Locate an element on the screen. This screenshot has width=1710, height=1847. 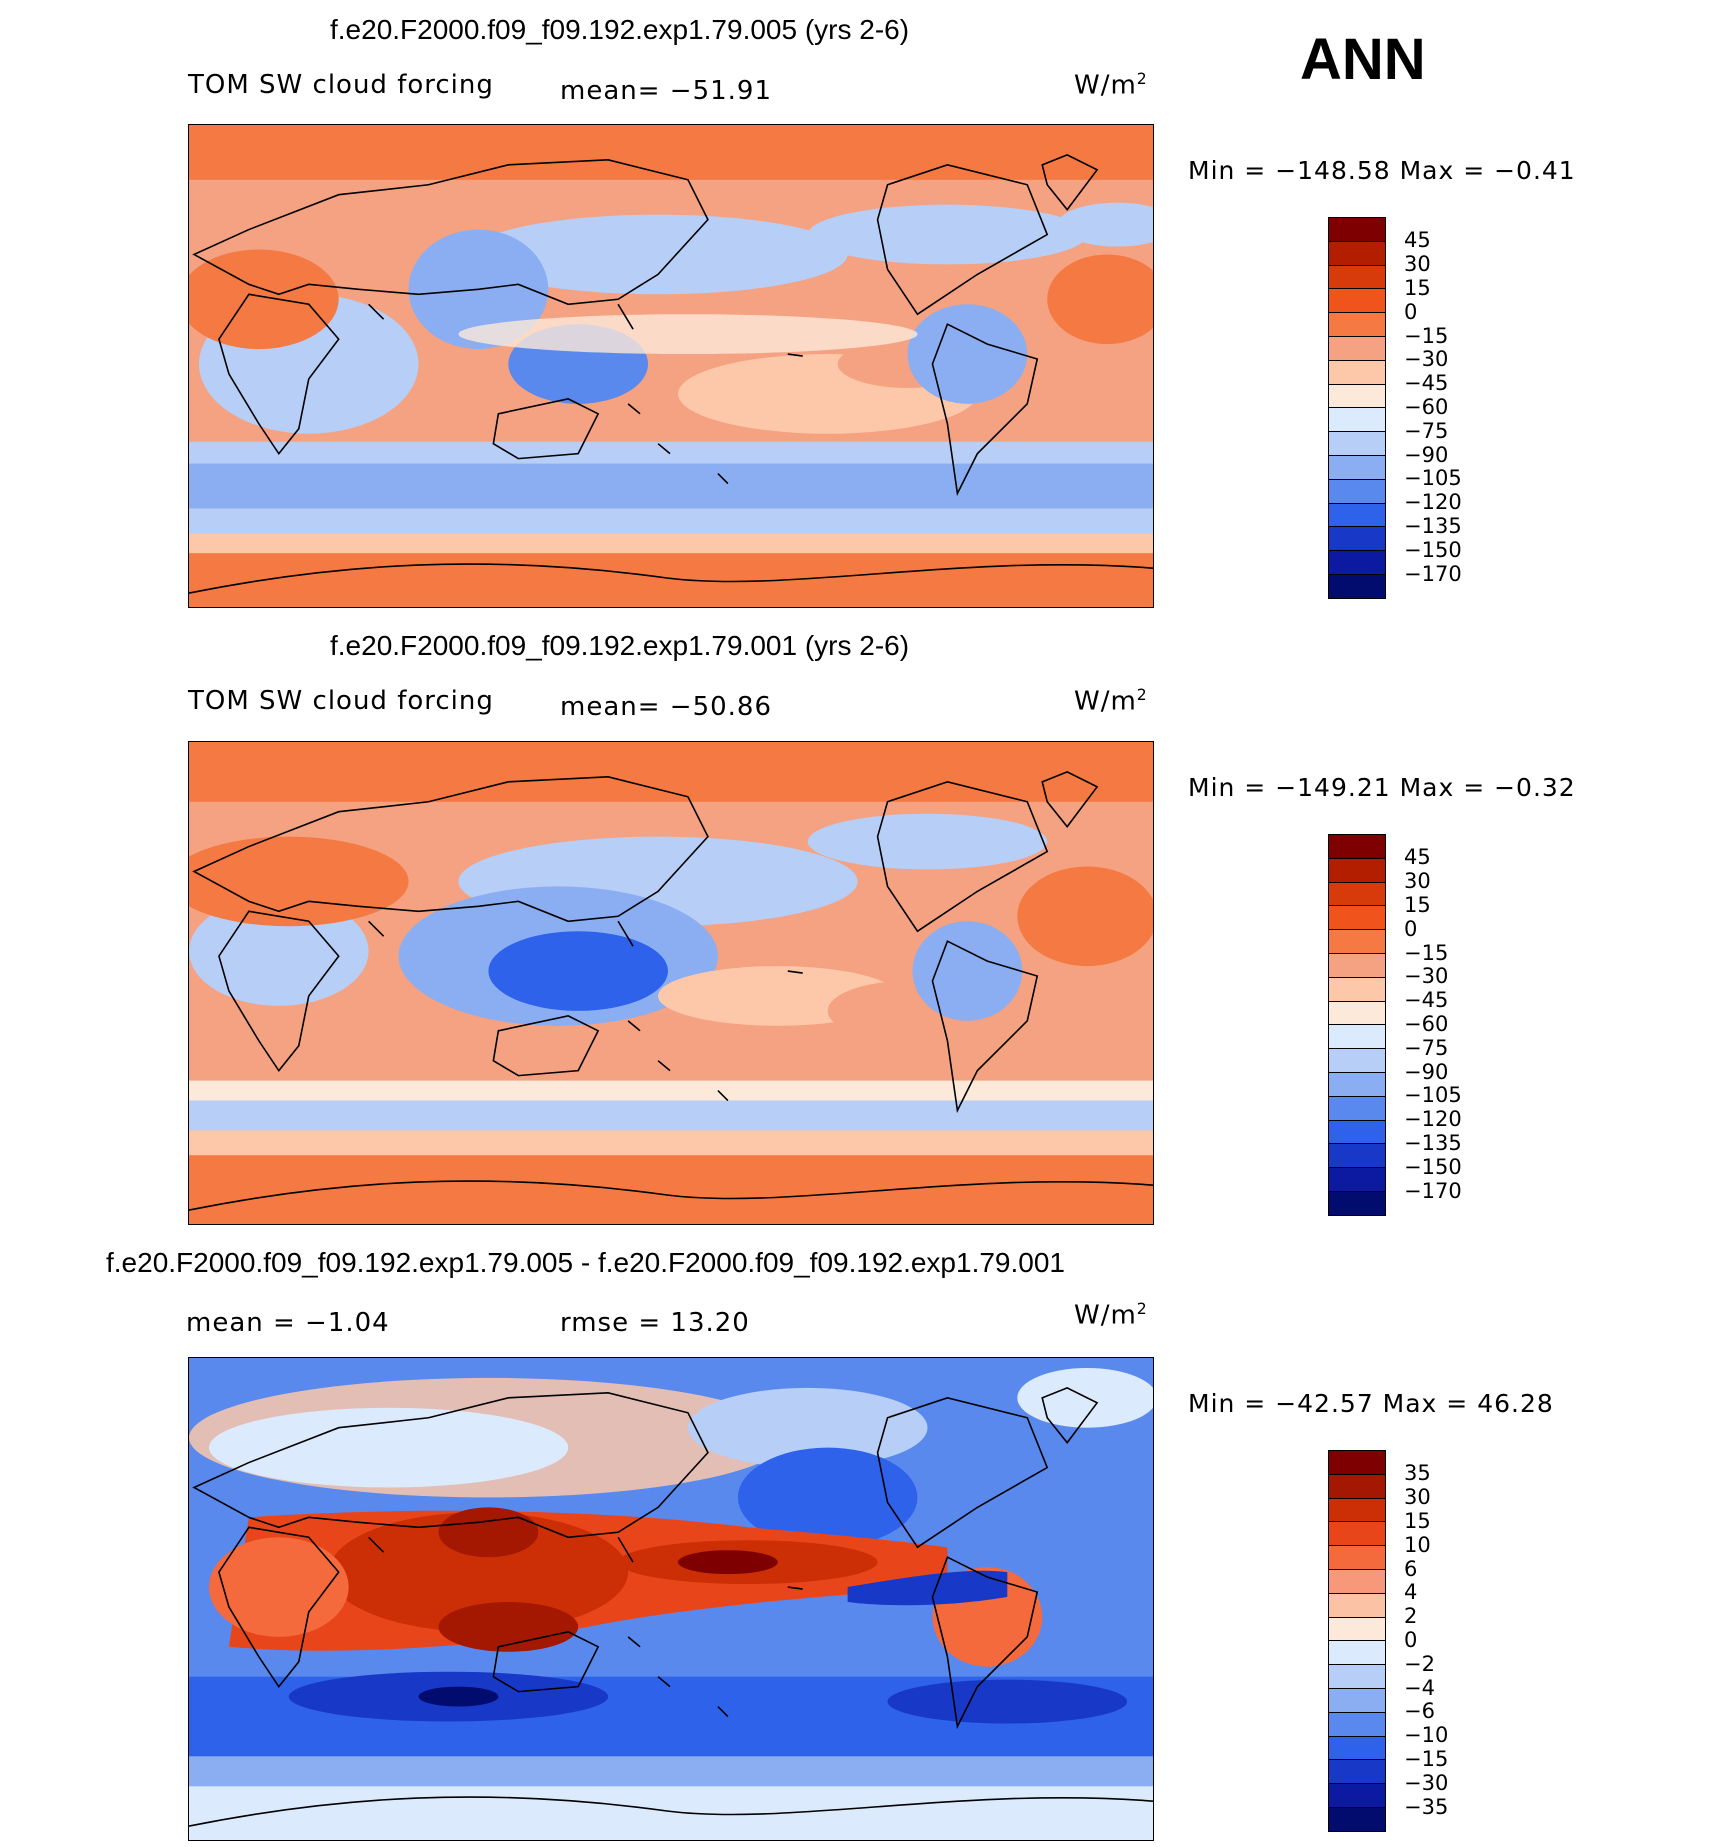
panel-3-minmax: Min = −42.57 Max = 46.28 is located at coordinates (1371, 1403).